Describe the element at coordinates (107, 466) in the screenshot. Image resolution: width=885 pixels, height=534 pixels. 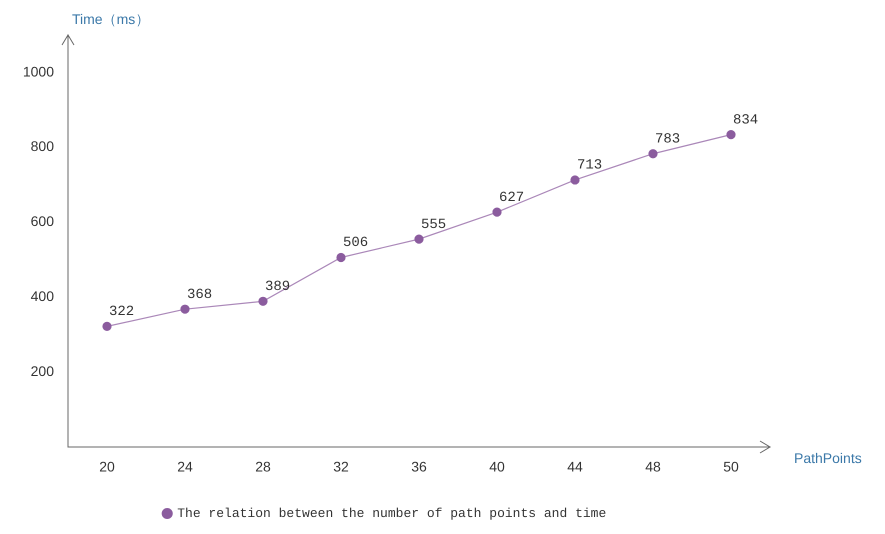
I see `x-tick-label: 20` at that location.